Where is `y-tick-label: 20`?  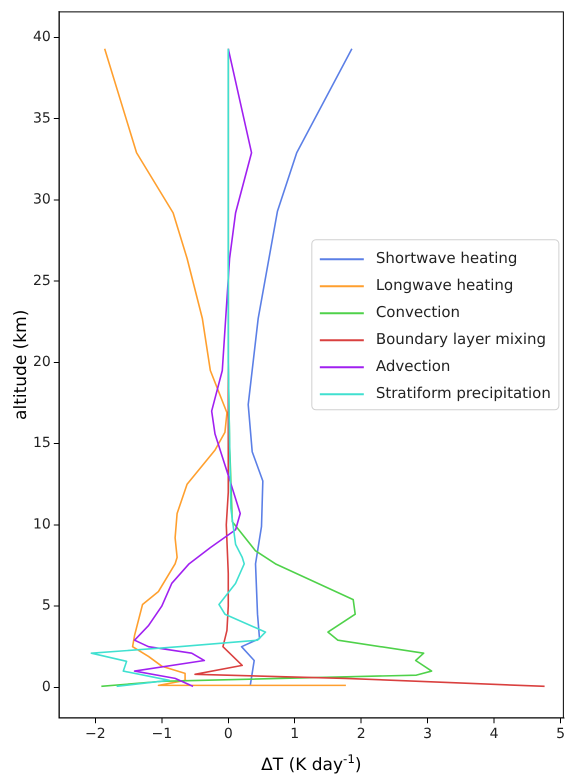 y-tick-label: 20 is located at coordinates (41, 362).